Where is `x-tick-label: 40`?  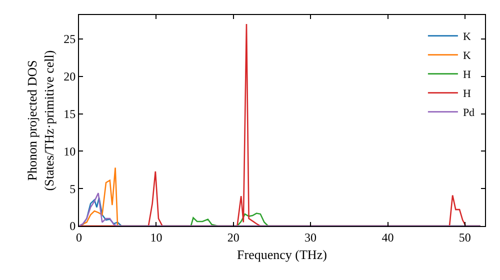 x-tick-label: 40 is located at coordinates (388, 237).